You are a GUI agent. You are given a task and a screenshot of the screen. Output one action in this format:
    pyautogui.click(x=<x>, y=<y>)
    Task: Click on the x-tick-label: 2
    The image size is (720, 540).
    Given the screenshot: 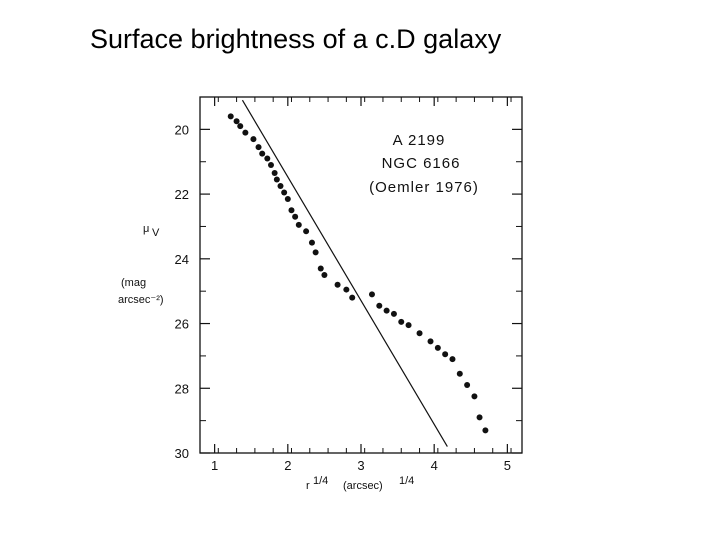 What is the action you would take?
    pyautogui.click(x=287, y=465)
    